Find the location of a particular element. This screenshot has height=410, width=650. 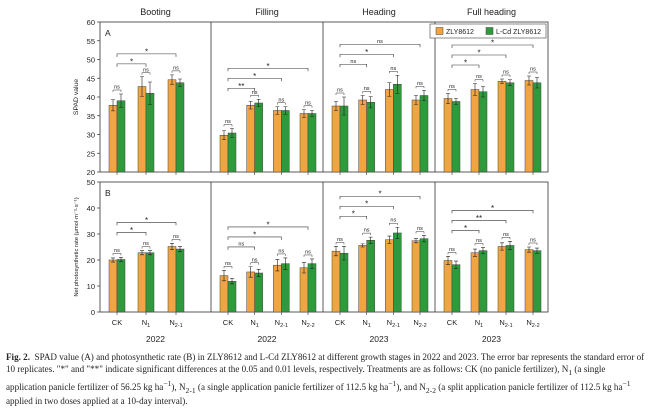

y-tick-label: 40 is located at coordinates (91, 208).